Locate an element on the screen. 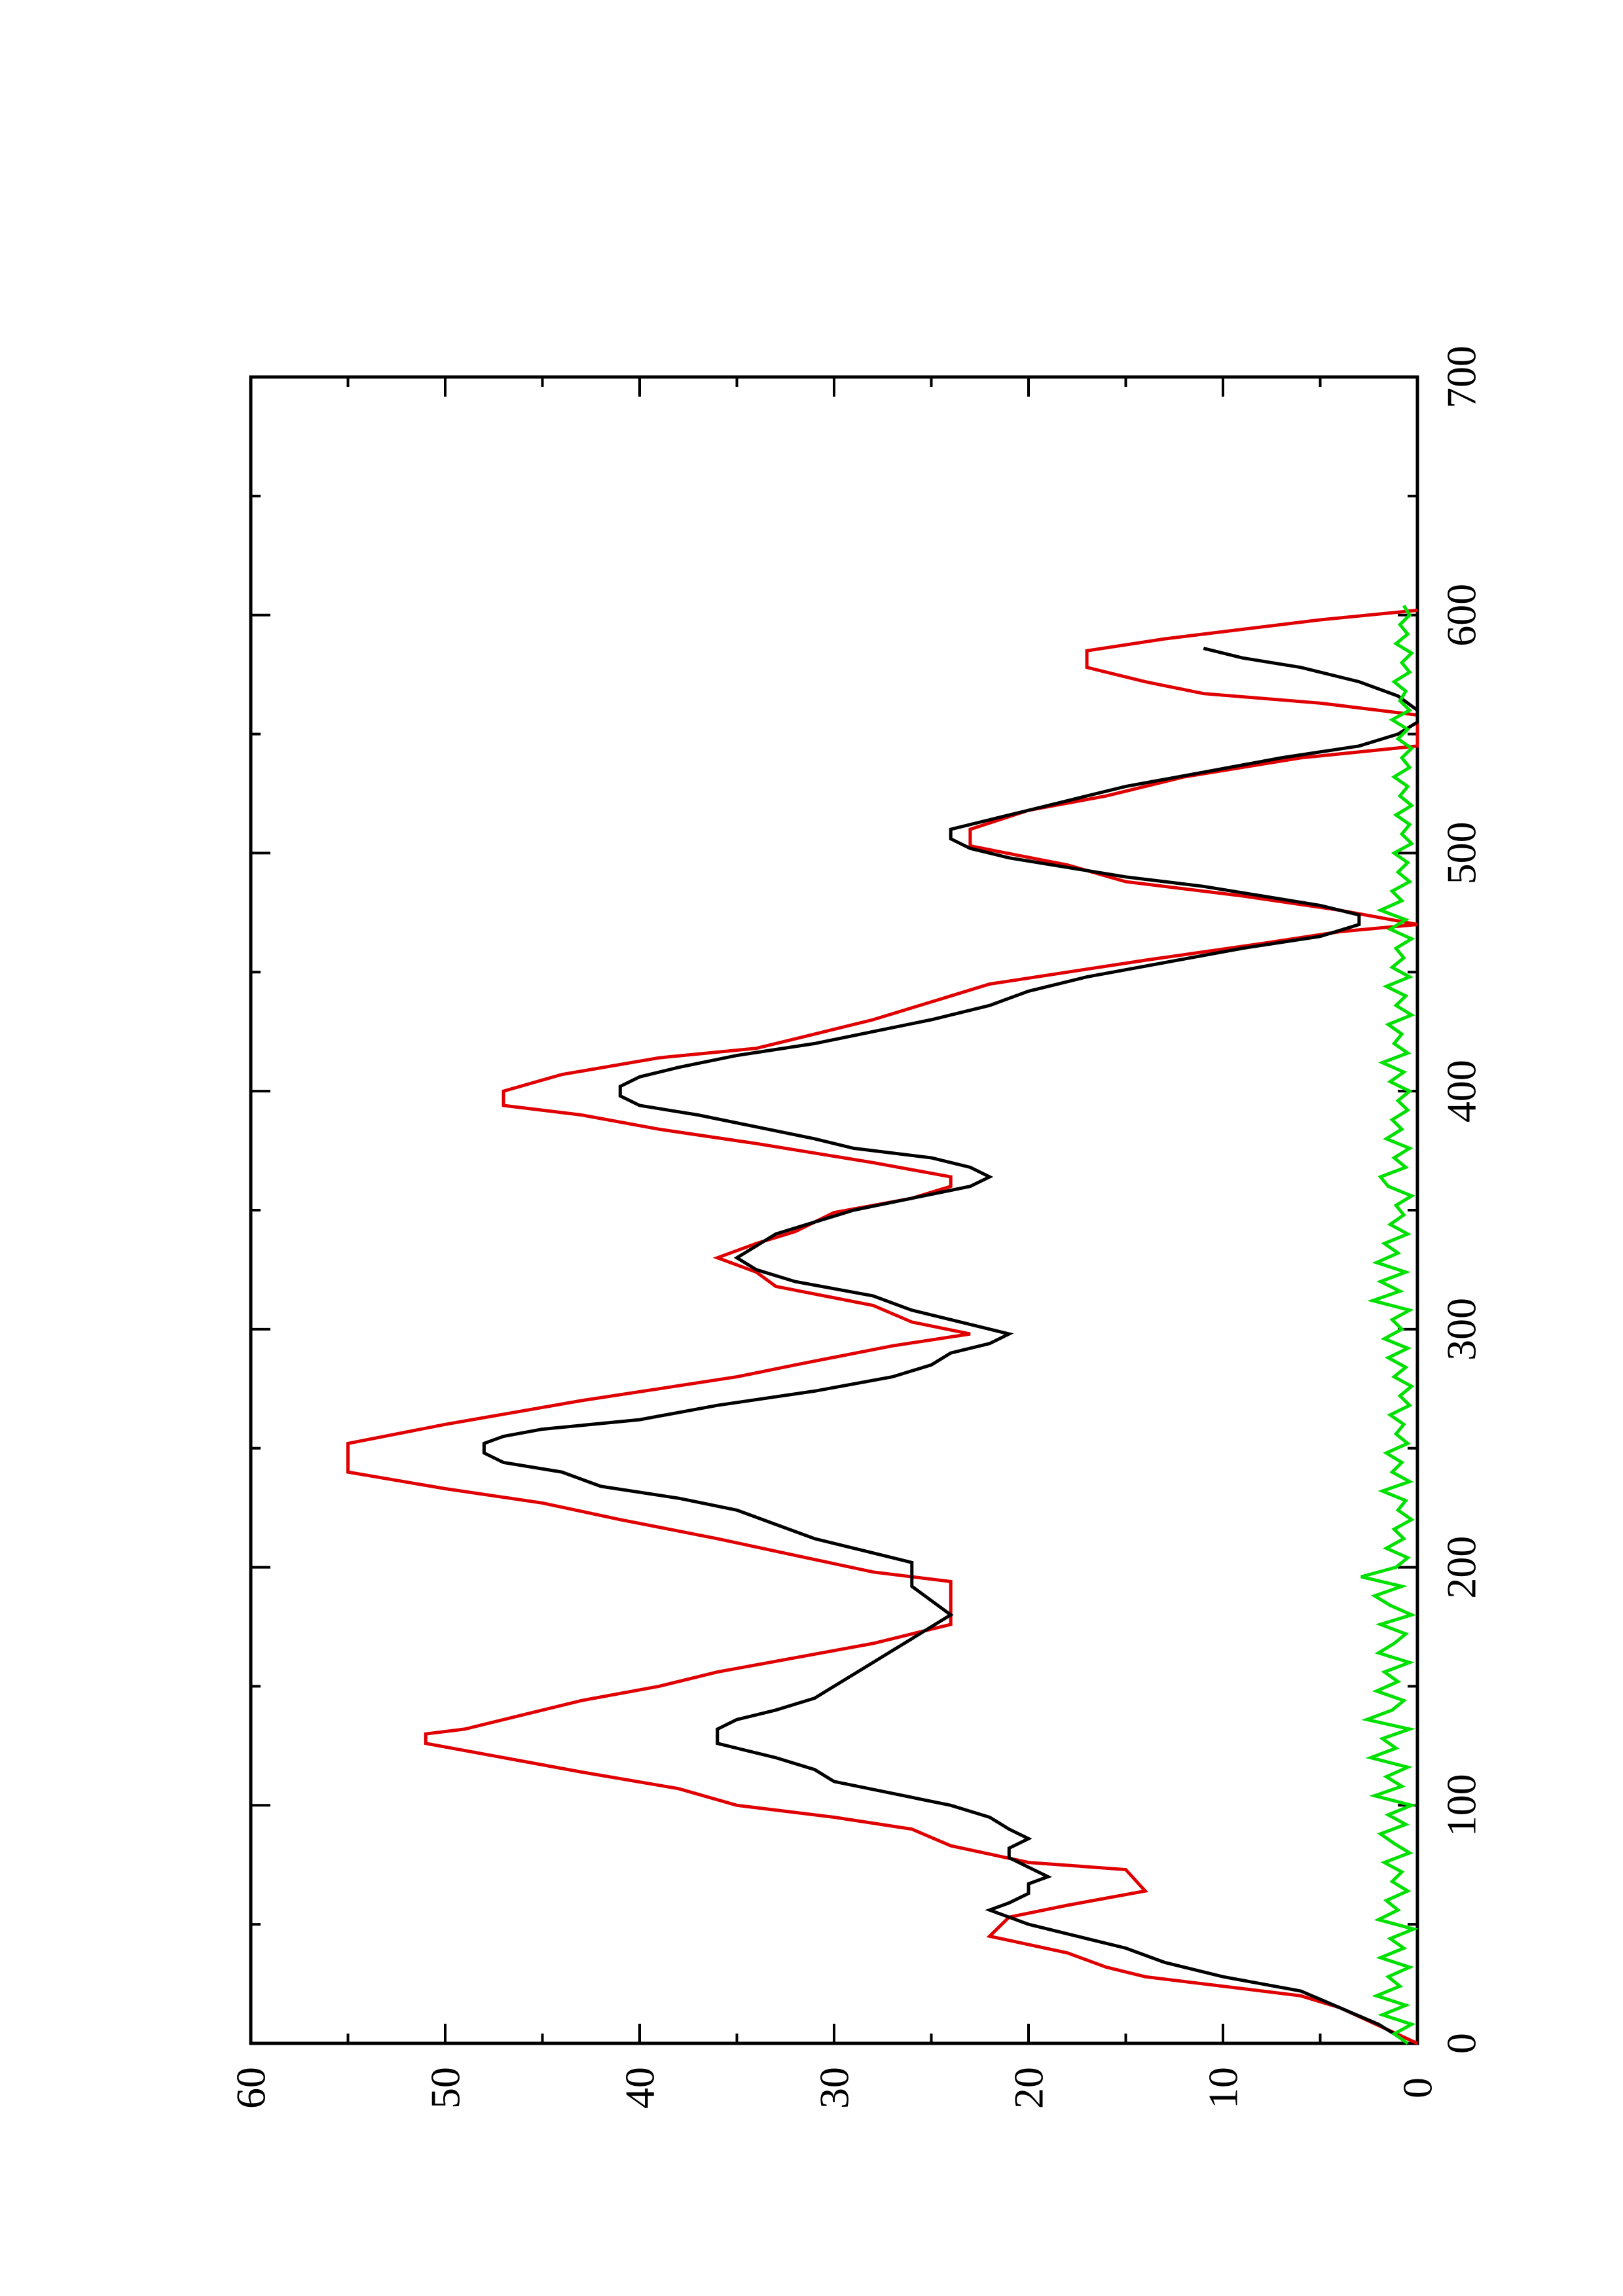  x-tick-label: 600 is located at coordinates (1461, 615).